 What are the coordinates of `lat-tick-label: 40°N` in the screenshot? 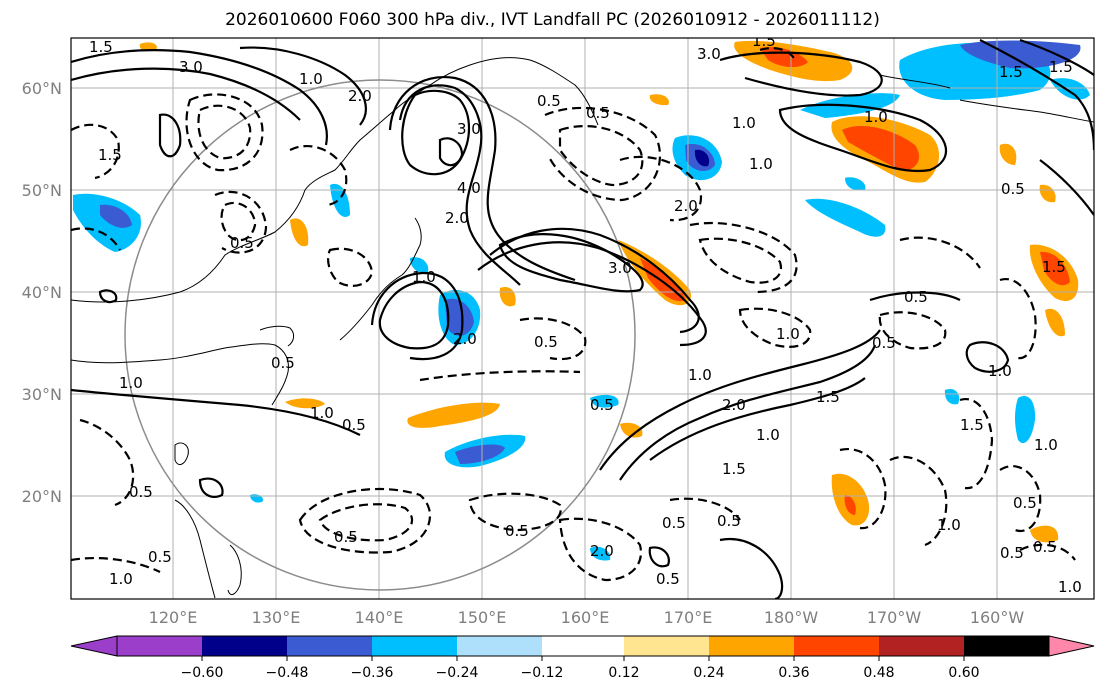 It's located at (42, 292).